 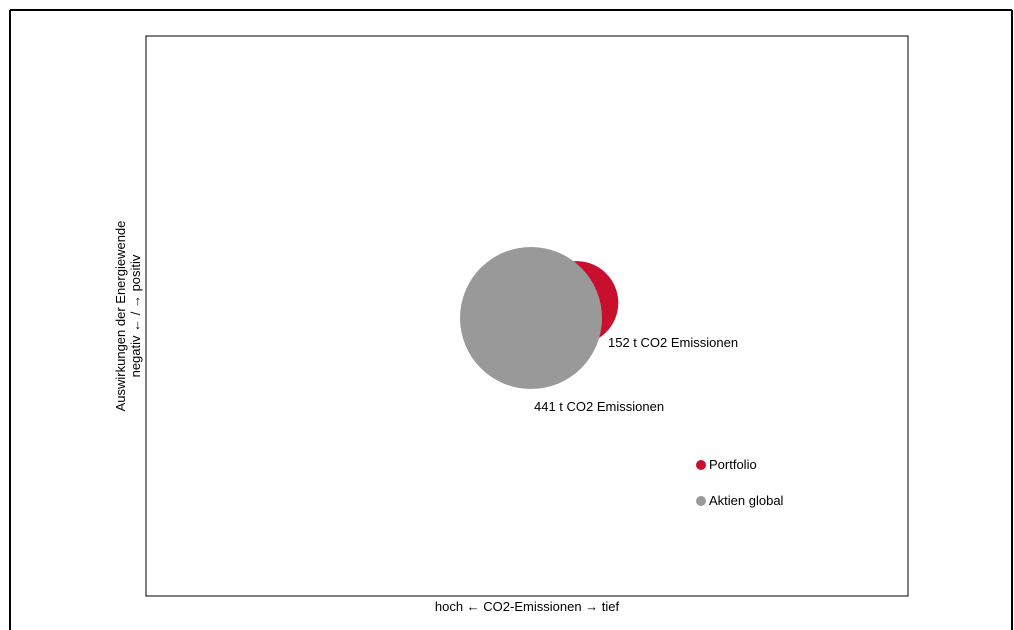 I want to click on legend-label-aktien-global: Aktien global, so click(x=746, y=500).